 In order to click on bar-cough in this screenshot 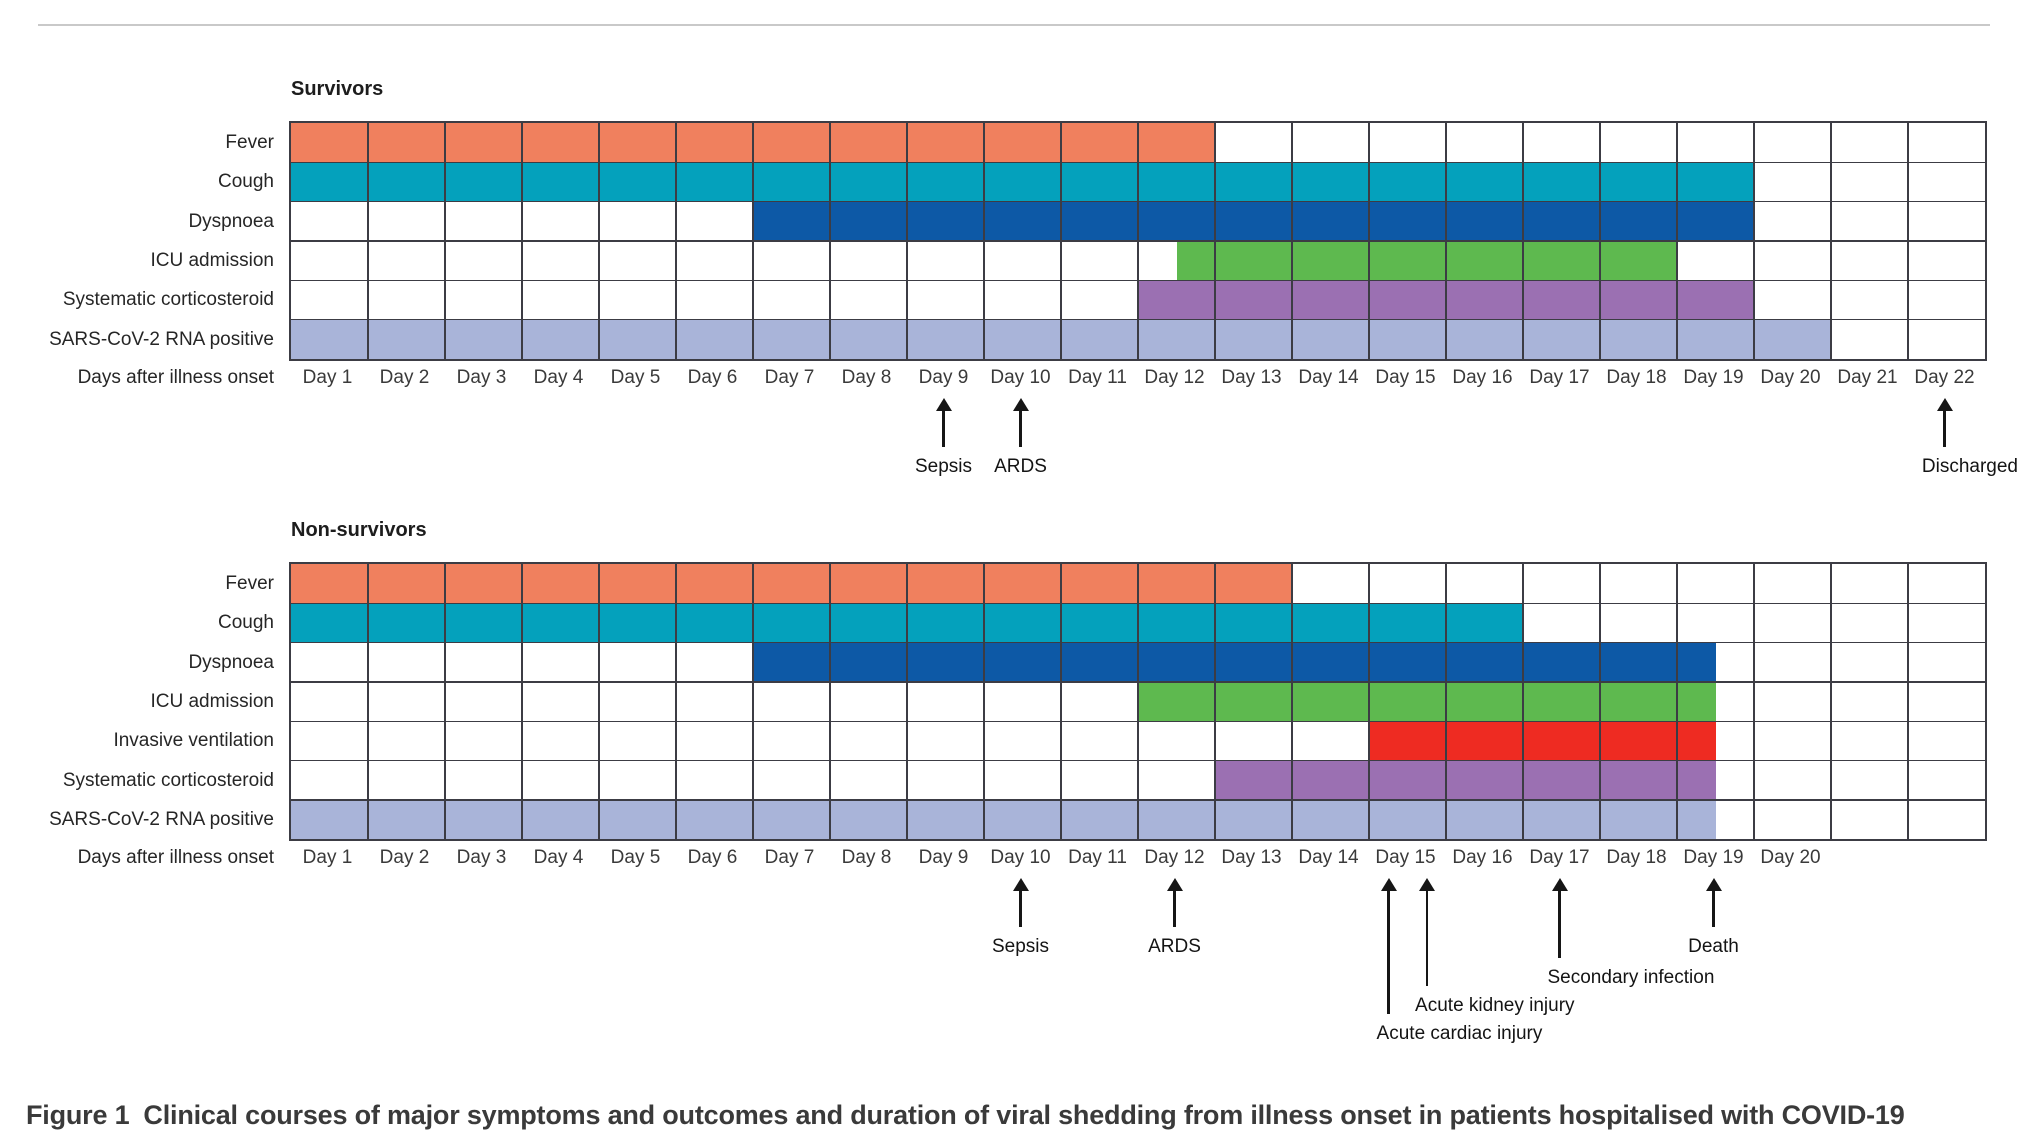, I will do `click(1022, 182)`.